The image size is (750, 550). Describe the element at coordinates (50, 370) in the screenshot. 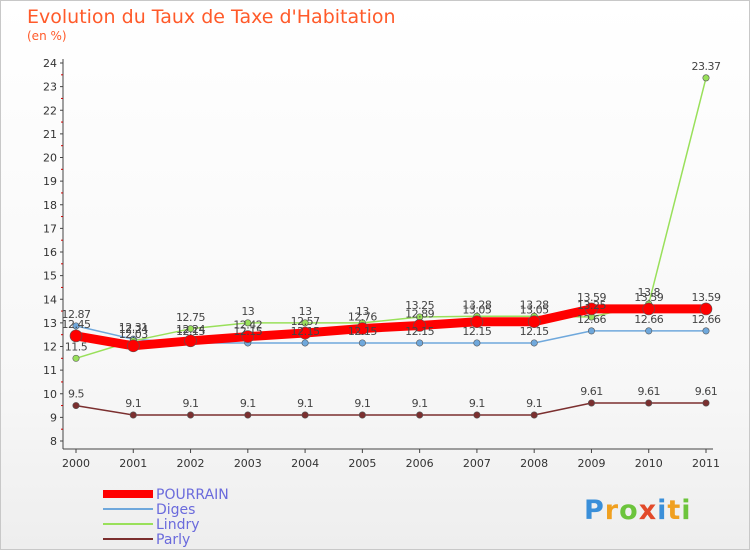

I see `y-tick-label: 11` at that location.